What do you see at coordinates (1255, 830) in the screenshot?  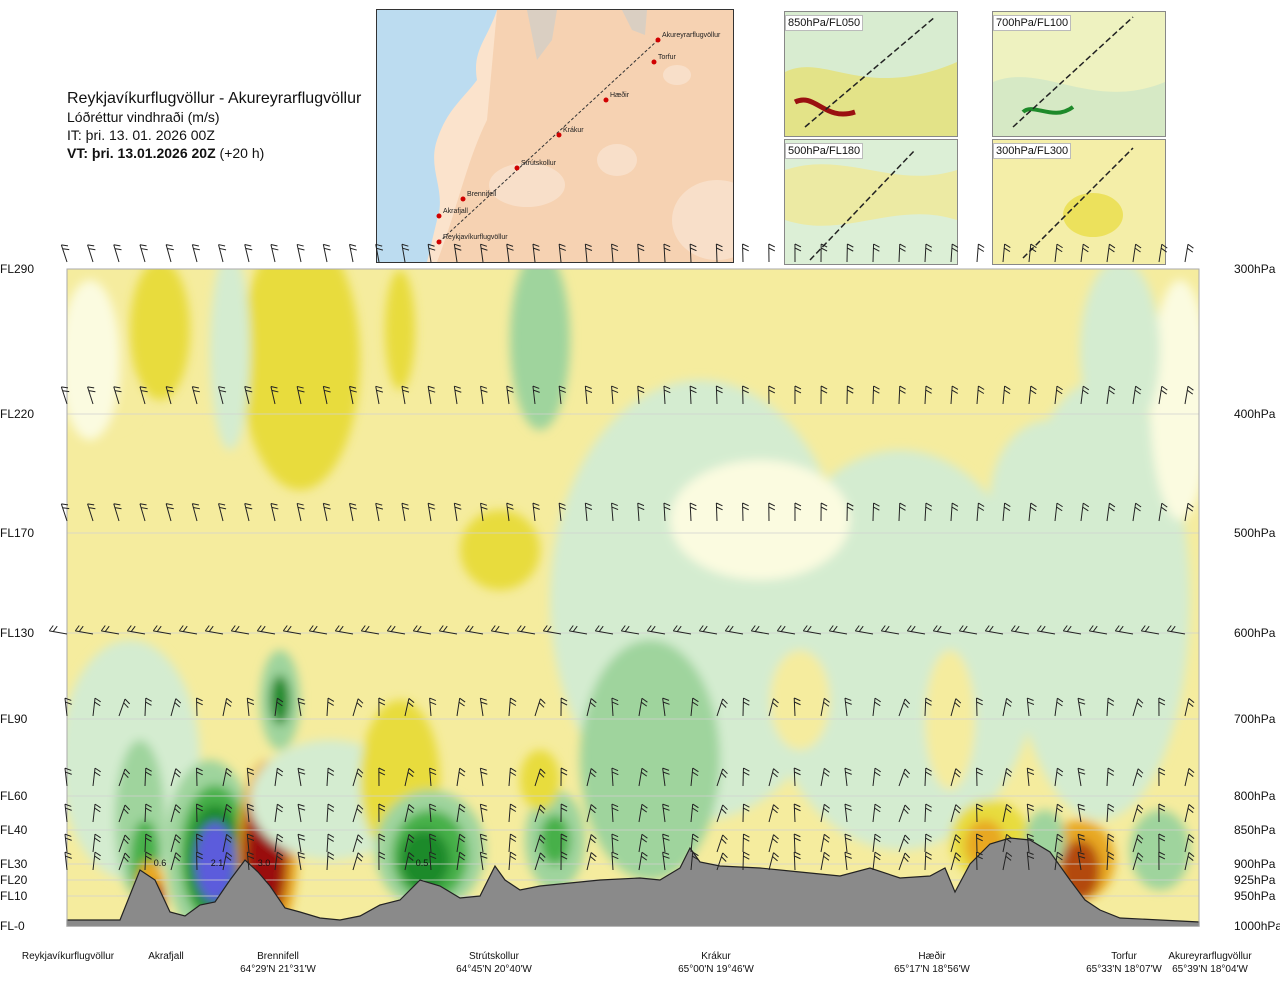 I see `pressure-label: 850hPa` at bounding box center [1255, 830].